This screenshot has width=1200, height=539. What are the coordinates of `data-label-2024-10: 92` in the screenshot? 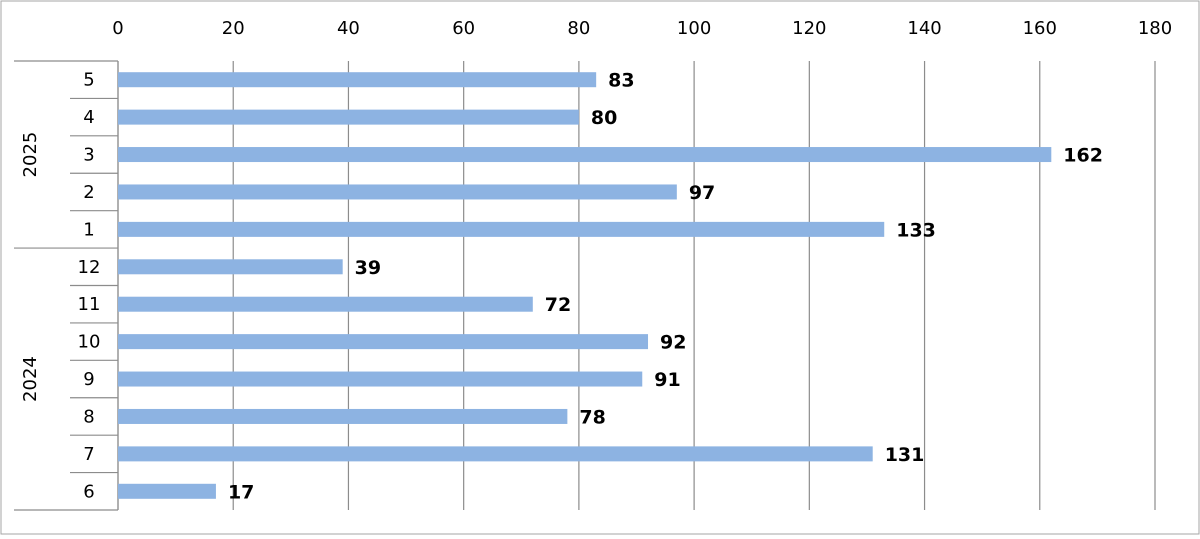 It's located at (673, 343).